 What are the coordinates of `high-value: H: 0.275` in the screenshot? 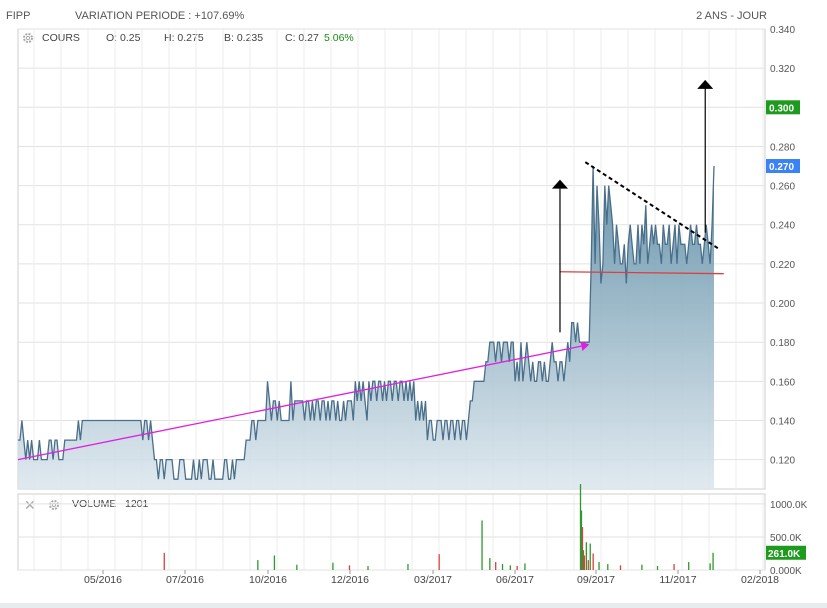 It's located at (184, 38).